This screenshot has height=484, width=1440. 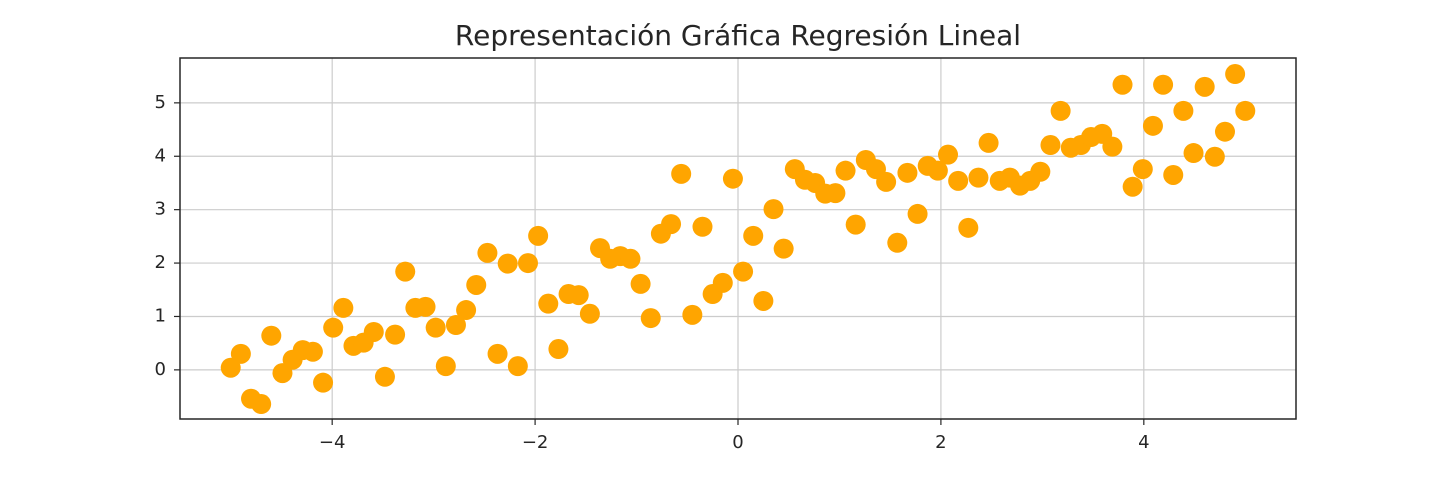 I want to click on x-tick-label: 2, so click(x=940, y=442).